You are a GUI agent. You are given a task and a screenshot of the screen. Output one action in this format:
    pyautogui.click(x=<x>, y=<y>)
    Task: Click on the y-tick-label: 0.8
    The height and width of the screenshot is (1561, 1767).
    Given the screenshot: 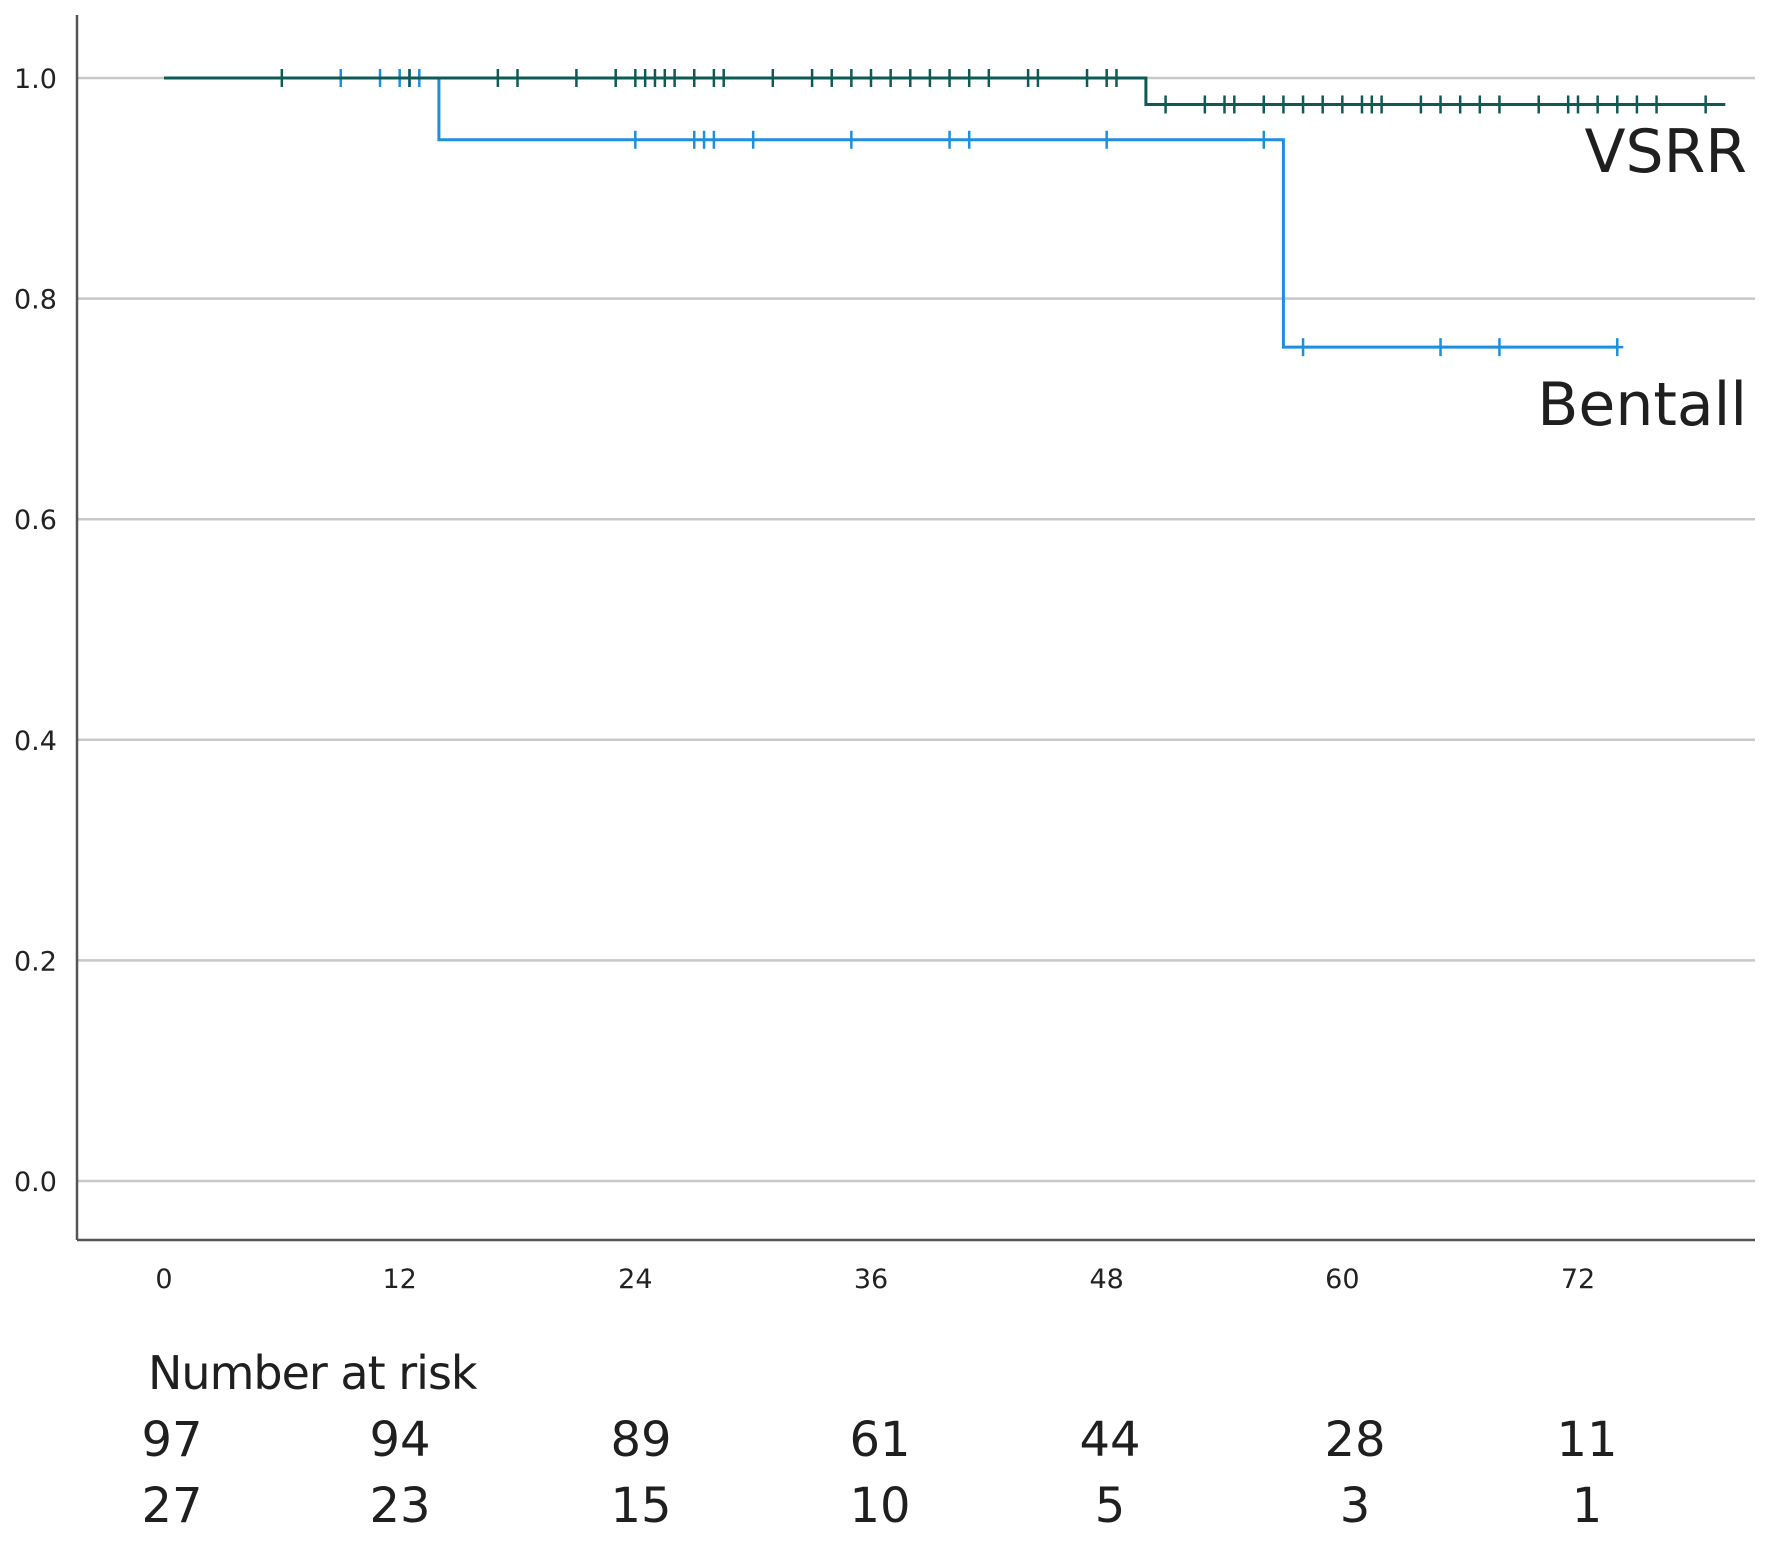 What is the action you would take?
    pyautogui.click(x=35, y=300)
    